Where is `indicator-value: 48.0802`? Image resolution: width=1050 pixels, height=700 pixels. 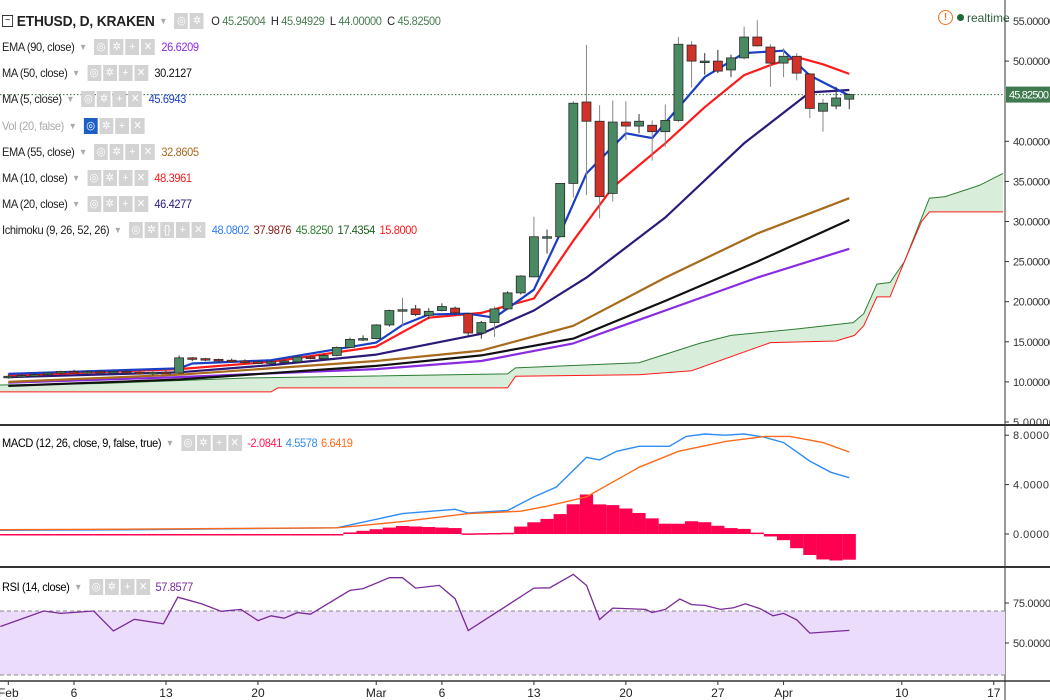
indicator-value: 48.0802 is located at coordinates (230, 230).